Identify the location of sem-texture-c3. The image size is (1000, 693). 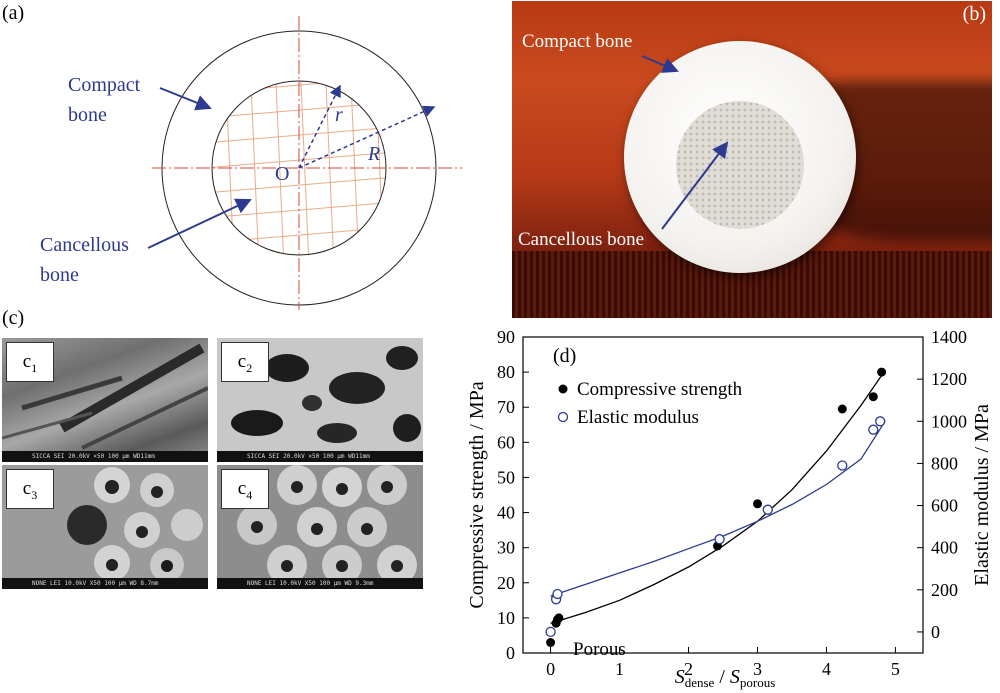
(135, 522).